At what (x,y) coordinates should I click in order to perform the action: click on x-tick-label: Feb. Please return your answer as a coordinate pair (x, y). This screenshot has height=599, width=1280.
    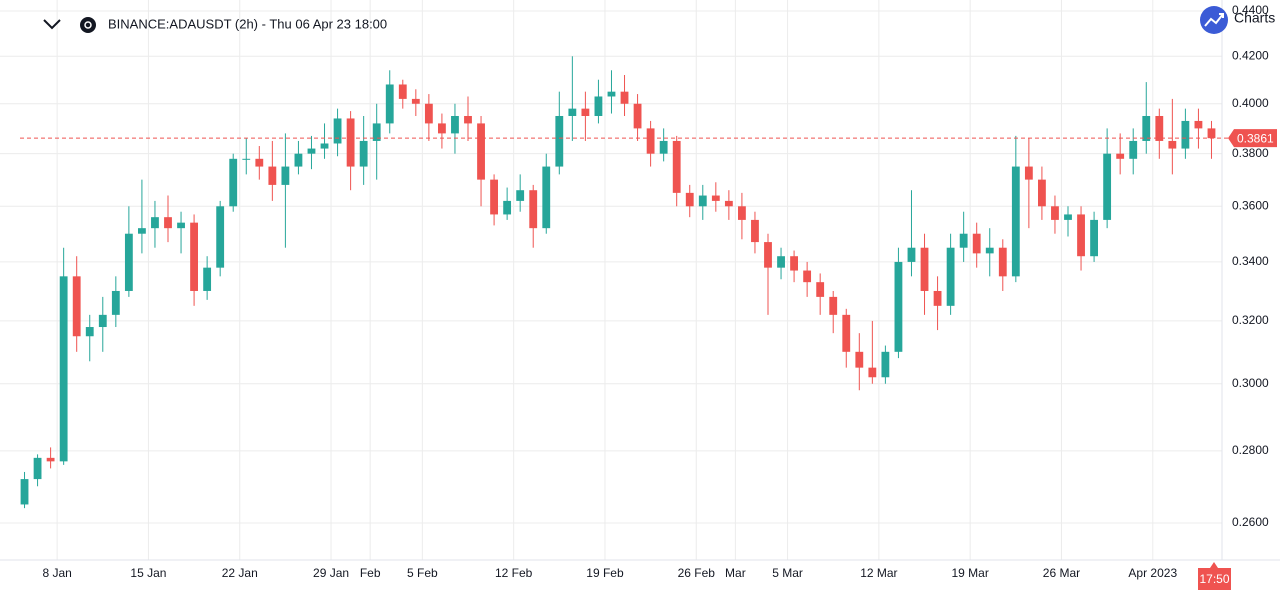
    Looking at the image, I should click on (370, 573).